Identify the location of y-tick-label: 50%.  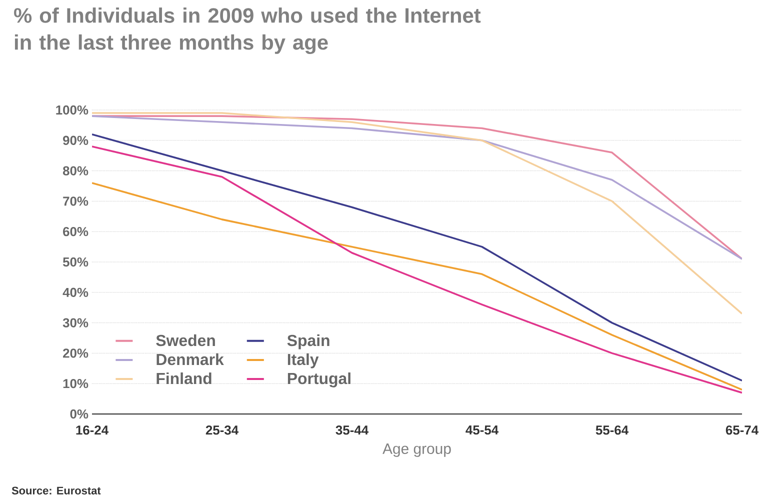
(75, 262).